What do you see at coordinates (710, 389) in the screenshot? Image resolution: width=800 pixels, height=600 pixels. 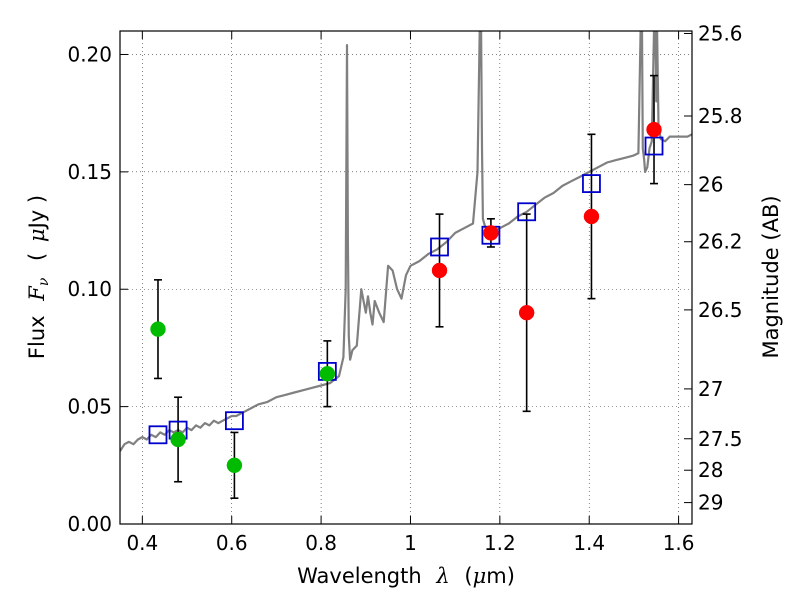 I see `y2-tick-label: 27` at bounding box center [710, 389].